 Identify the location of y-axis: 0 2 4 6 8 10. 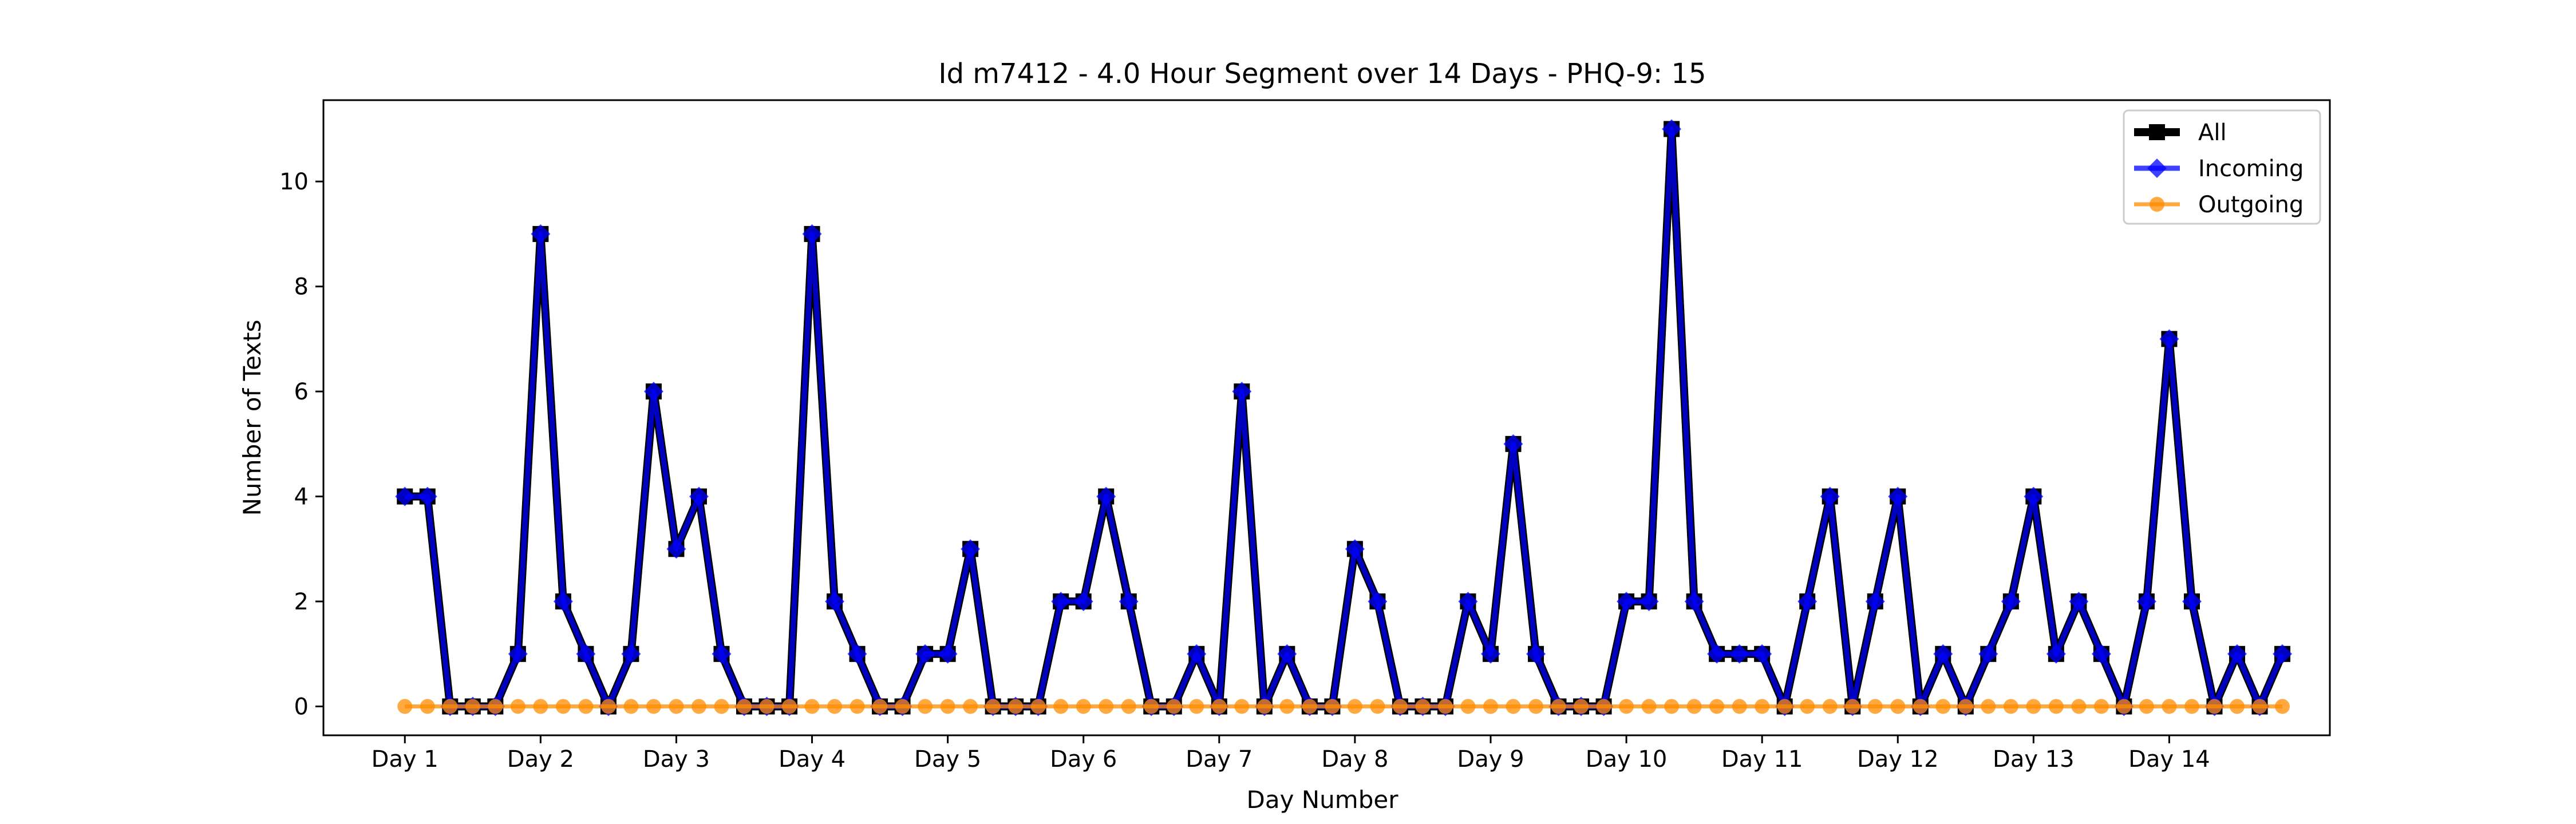
(301, 444).